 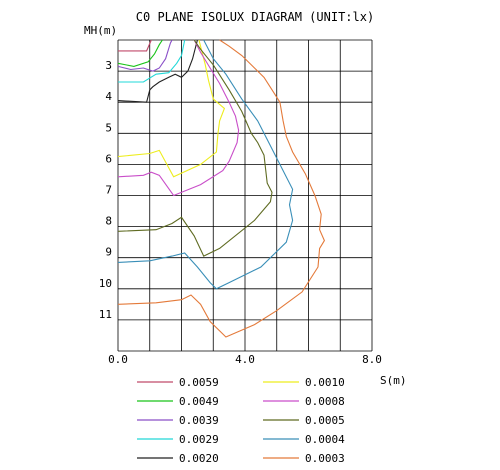 What do you see at coordinates (108, 190) in the screenshot?
I see `y-tick-label: 7` at bounding box center [108, 190].